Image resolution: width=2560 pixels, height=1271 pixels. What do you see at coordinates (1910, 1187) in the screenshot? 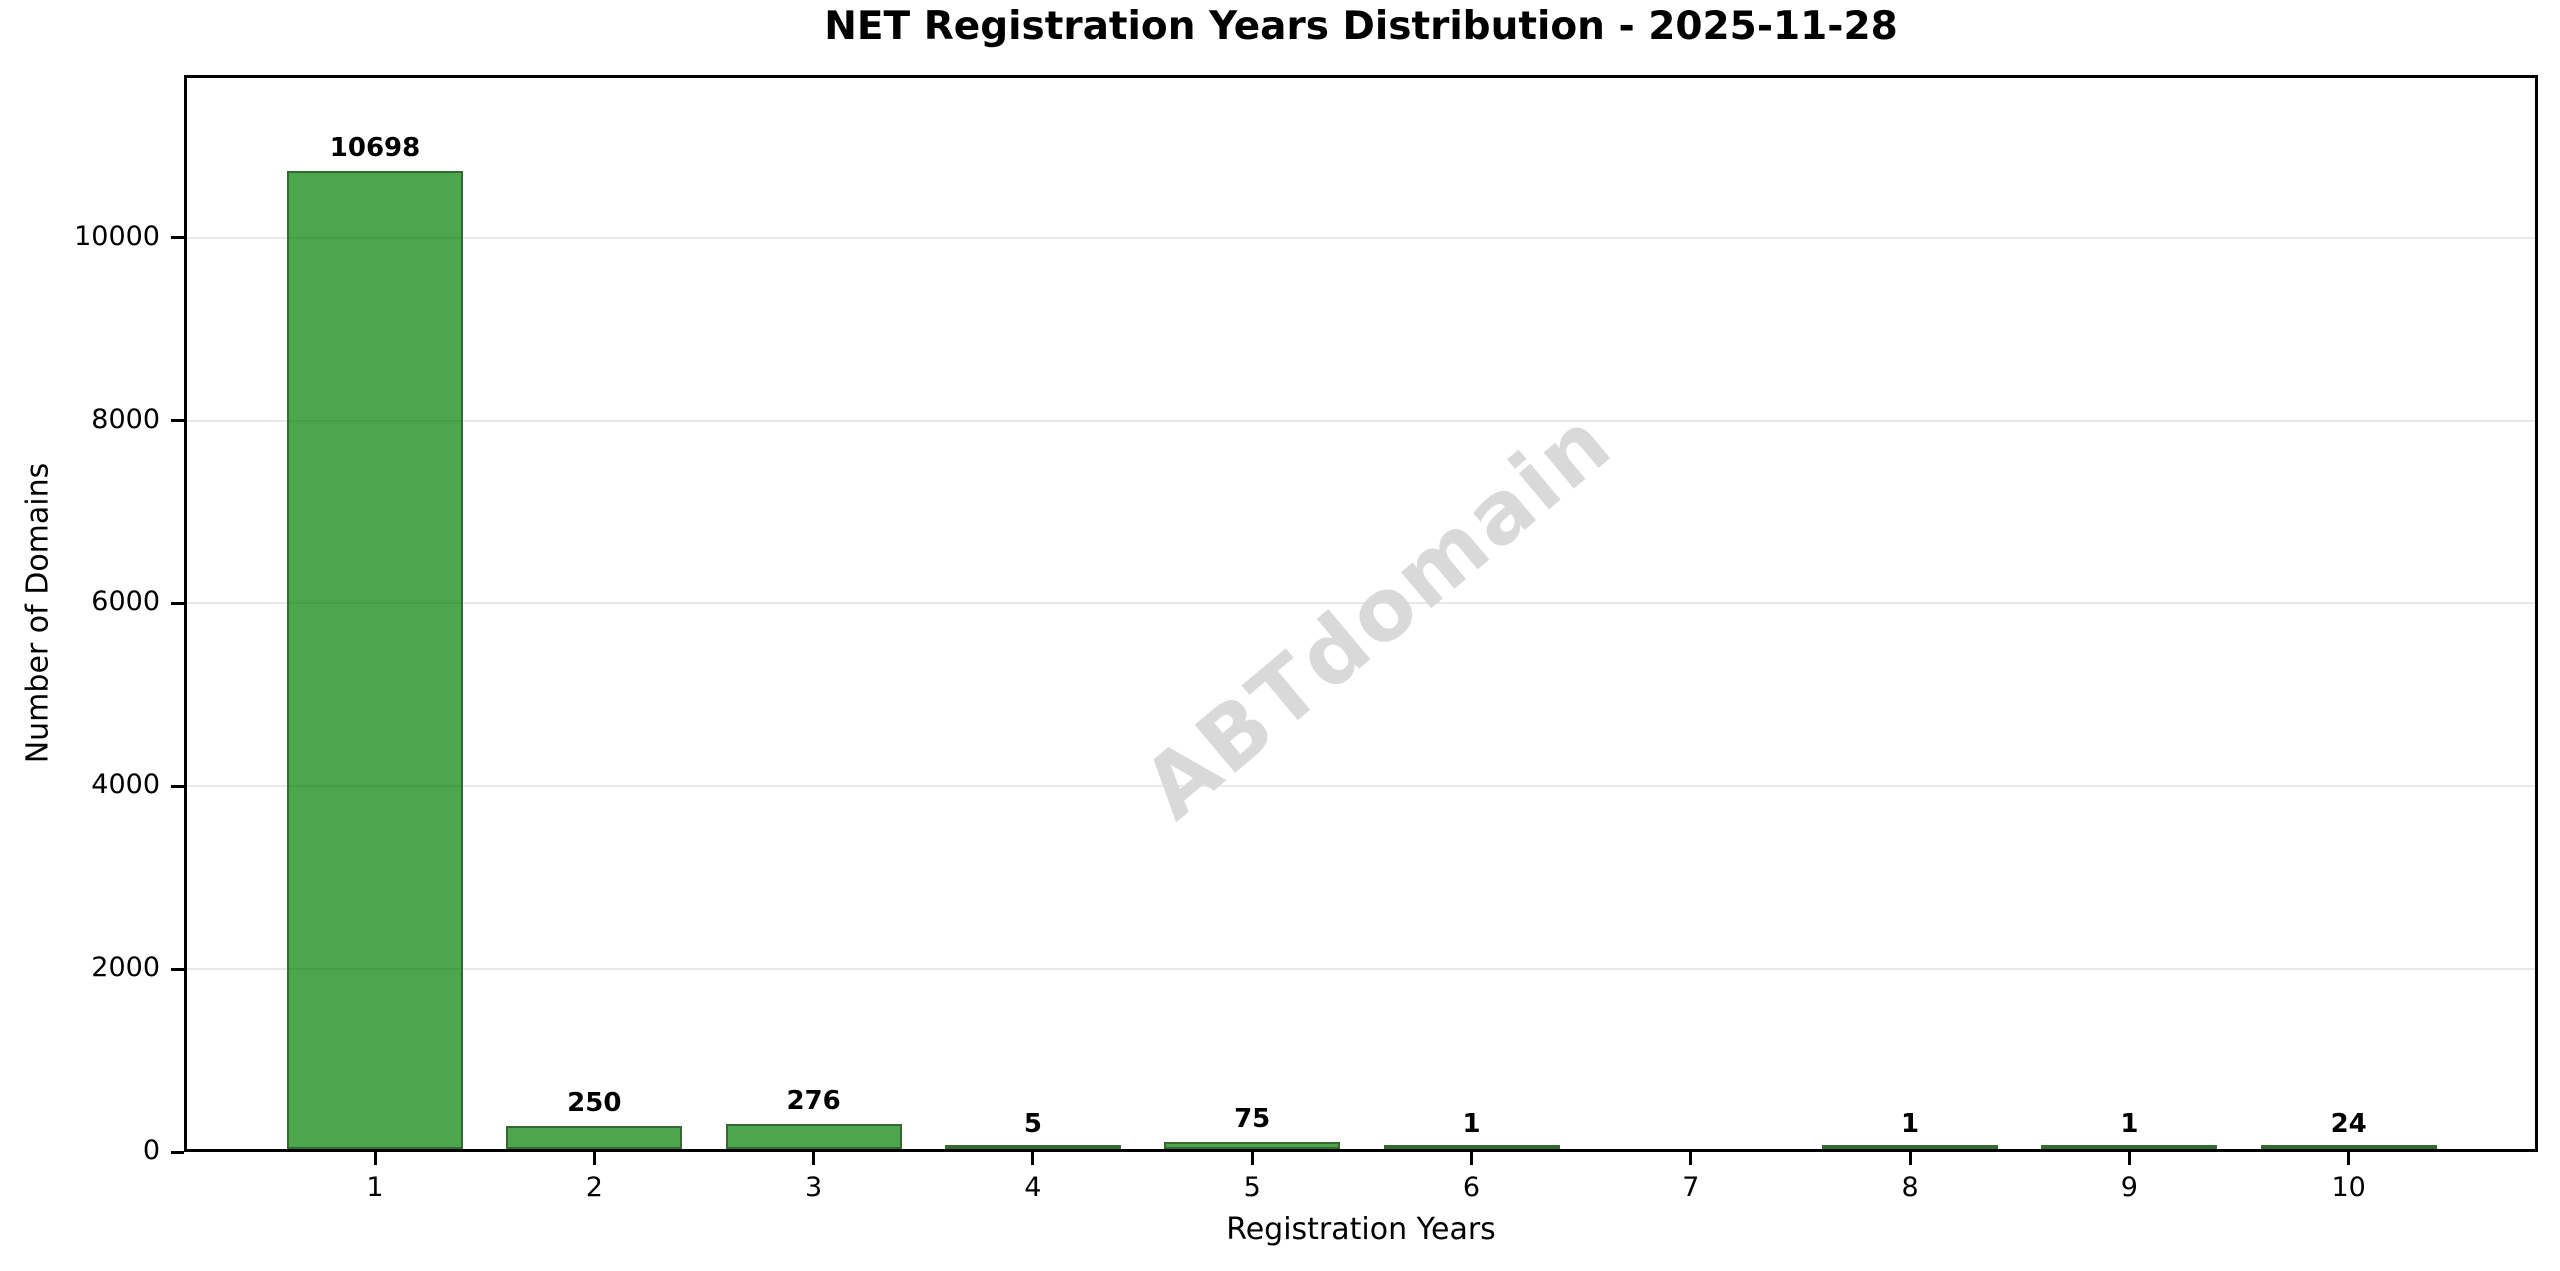
I see `x-tick-label: 8` at bounding box center [1910, 1187].